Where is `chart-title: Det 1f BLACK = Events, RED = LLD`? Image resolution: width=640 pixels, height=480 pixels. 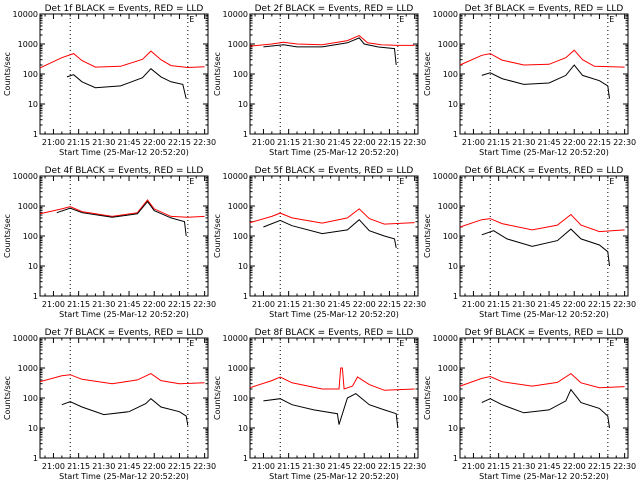
chart-title: Det 1f BLACK = Events, RED = LLD is located at coordinates (124, 9).